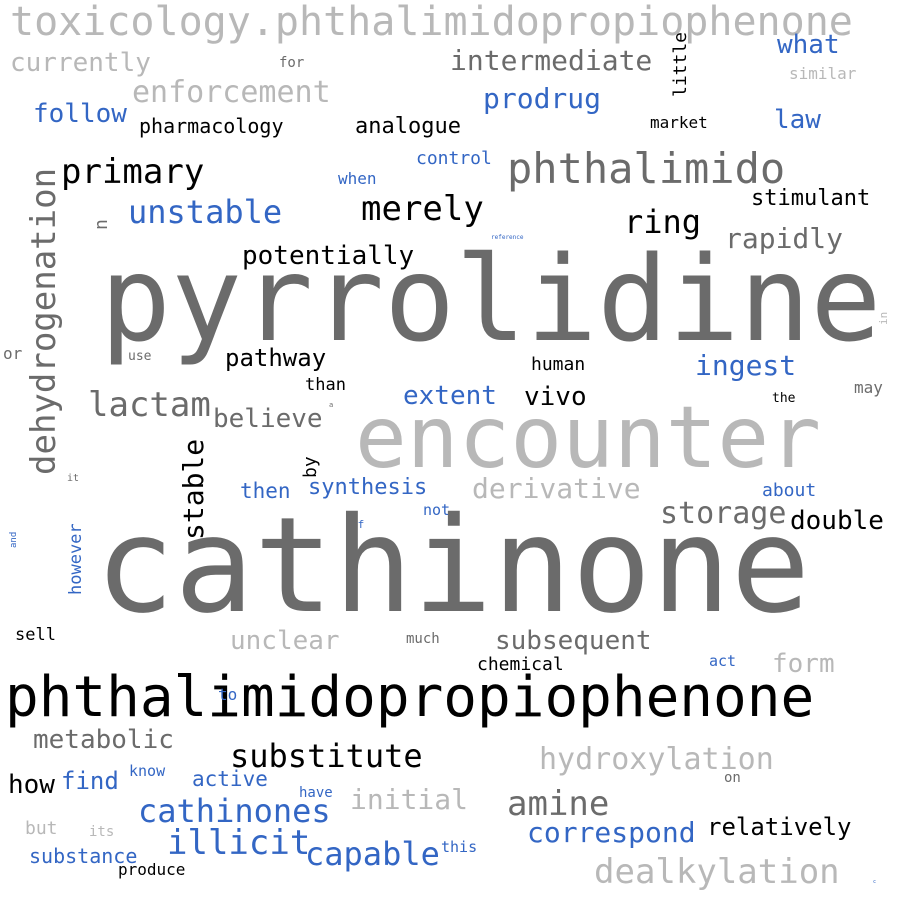 This screenshot has height=900, width=900. What do you see at coordinates (746, 365) in the screenshot?
I see `word: ingest` at bounding box center [746, 365].